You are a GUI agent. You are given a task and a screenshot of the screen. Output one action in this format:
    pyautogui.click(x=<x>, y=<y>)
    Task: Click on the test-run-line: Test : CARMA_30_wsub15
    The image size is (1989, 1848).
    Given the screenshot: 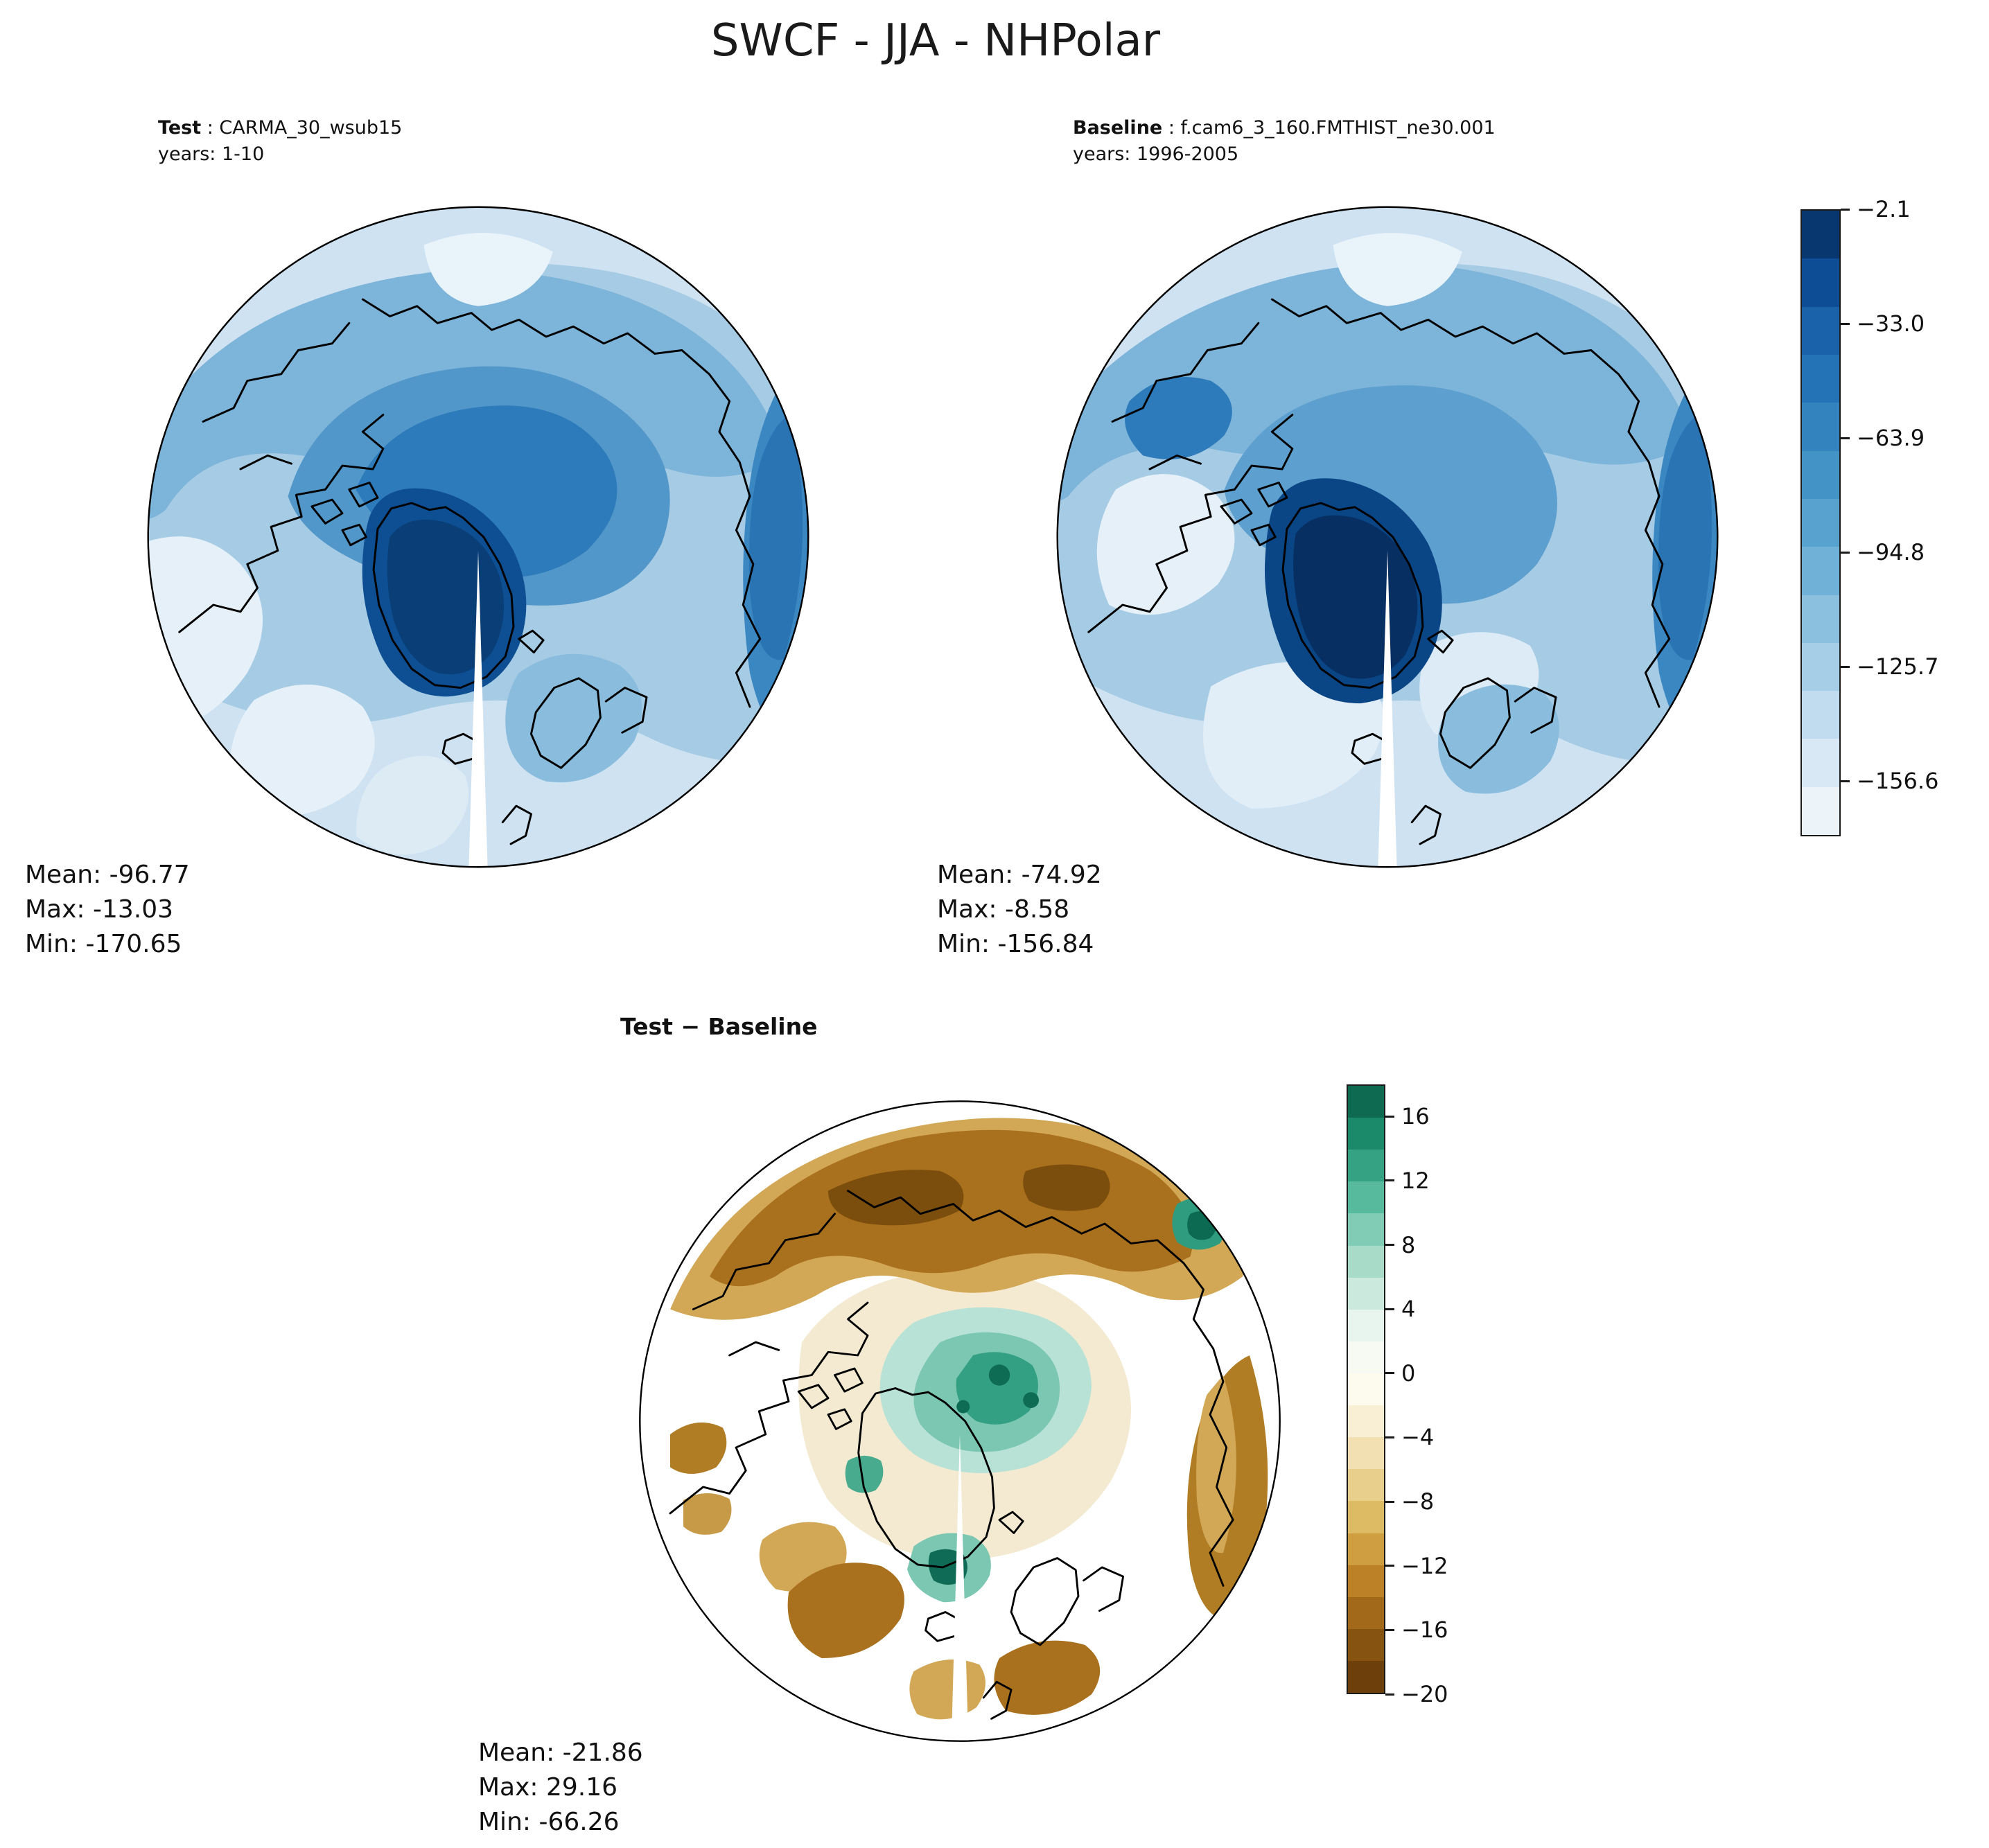 What is the action you would take?
    pyautogui.click(x=280, y=128)
    